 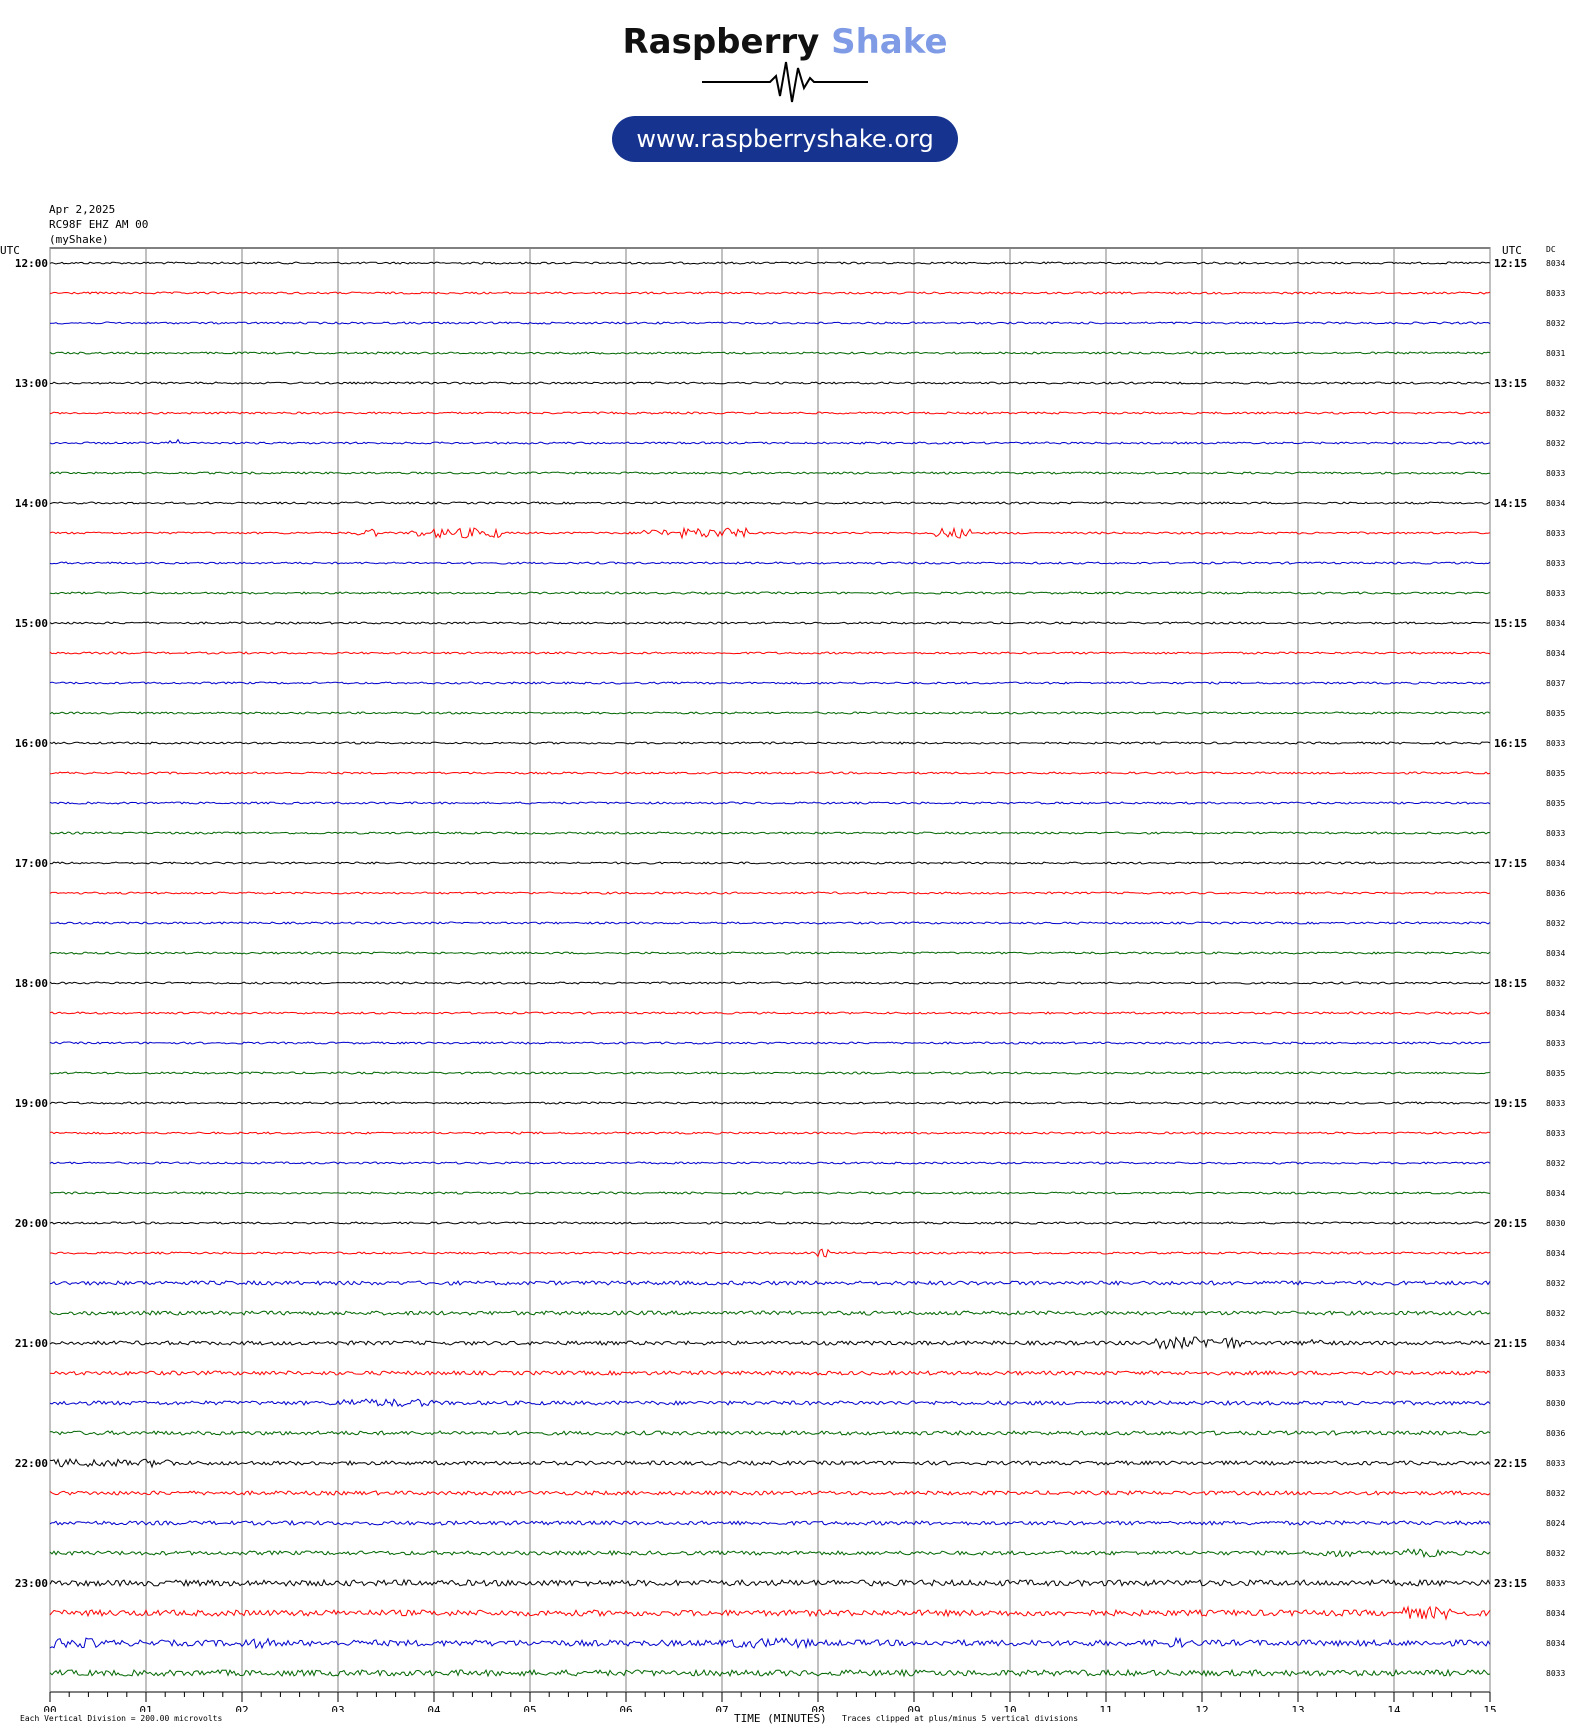 I want to click on logo-url-link: www.raspberryshake.org, so click(x=785, y=139).